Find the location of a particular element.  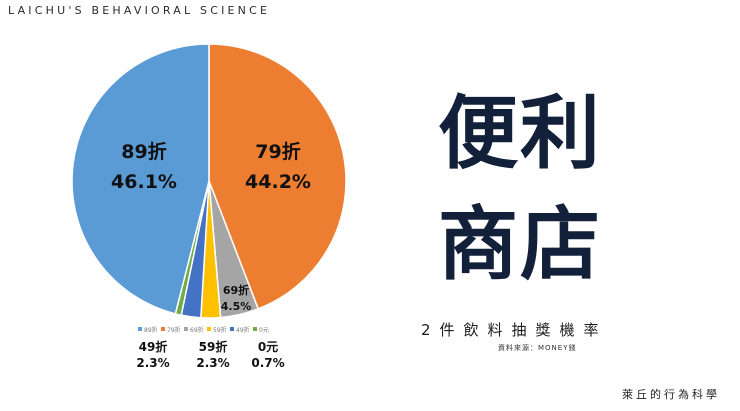

legend-label-3: 59折 is located at coordinates (220, 330).